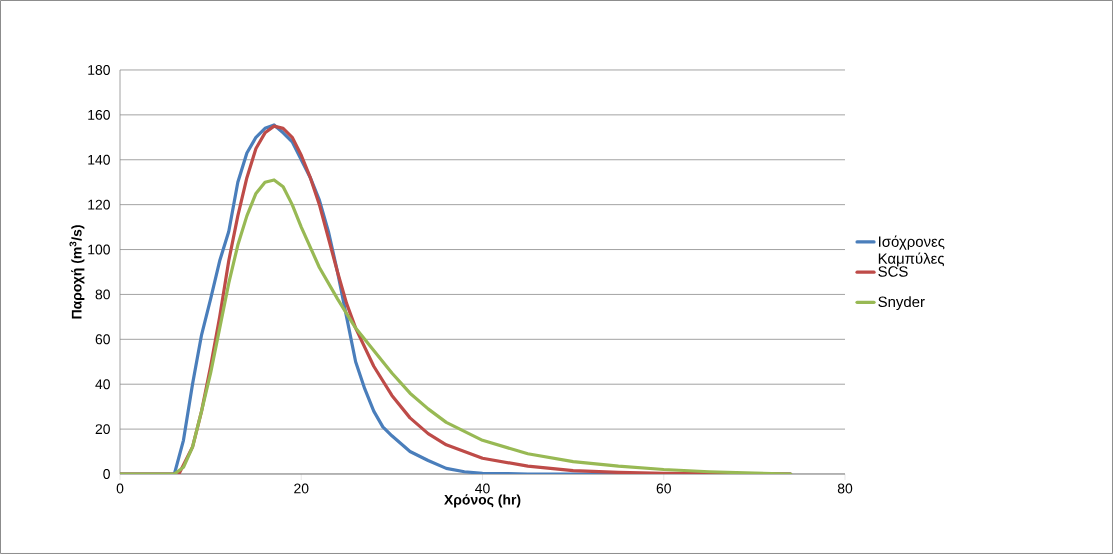 The height and width of the screenshot is (554, 1113). I want to click on y-tick-label: 40, so click(102, 384).